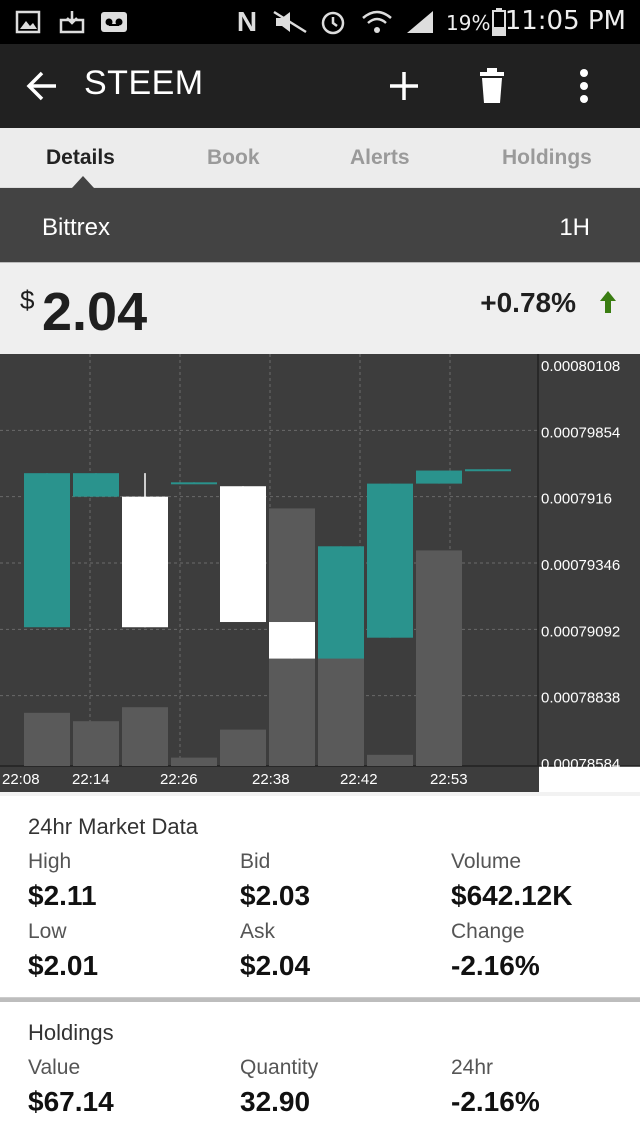 Image resolution: width=640 pixels, height=1138 pixels. I want to click on holdings-24hr-label: 24hr, so click(472, 1067).